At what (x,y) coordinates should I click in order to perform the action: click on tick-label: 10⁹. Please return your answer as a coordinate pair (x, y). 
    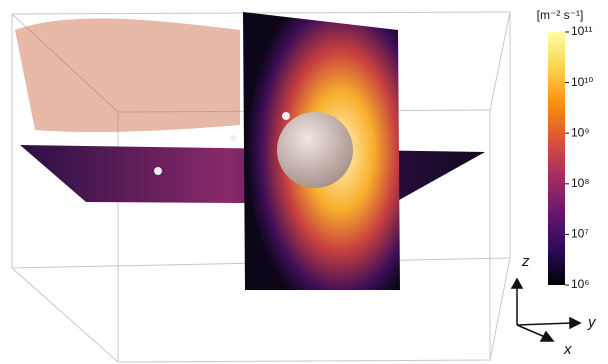
    Looking at the image, I should click on (580, 132).